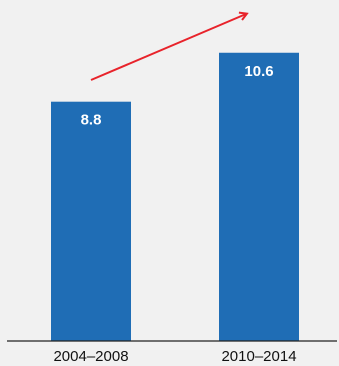  What do you see at coordinates (258, 71) in the screenshot?
I see `bar-value-label-2: 10.6` at bounding box center [258, 71].